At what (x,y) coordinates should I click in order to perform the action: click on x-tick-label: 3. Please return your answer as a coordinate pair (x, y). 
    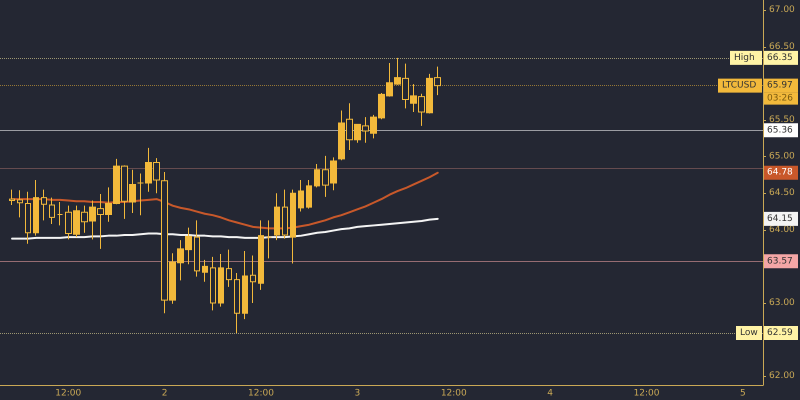
    Looking at the image, I should click on (357, 393).